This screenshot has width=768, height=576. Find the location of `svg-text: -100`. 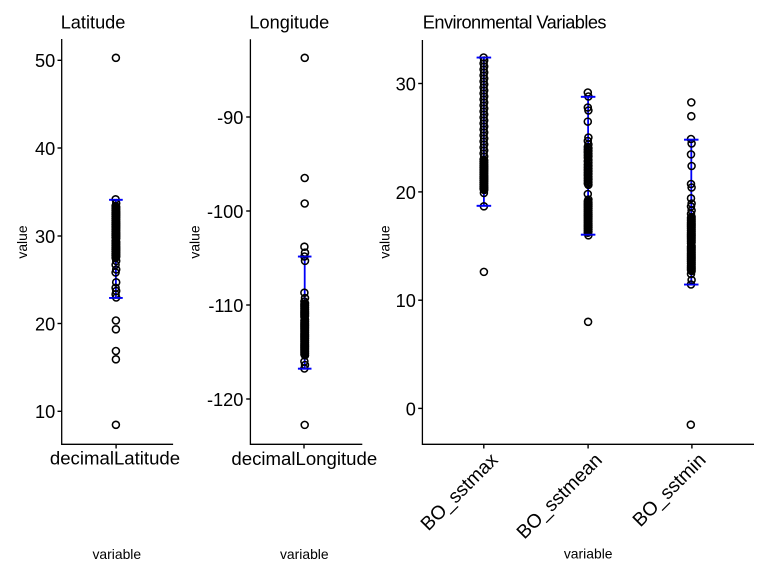

svg-text: -100 is located at coordinates (225, 212).